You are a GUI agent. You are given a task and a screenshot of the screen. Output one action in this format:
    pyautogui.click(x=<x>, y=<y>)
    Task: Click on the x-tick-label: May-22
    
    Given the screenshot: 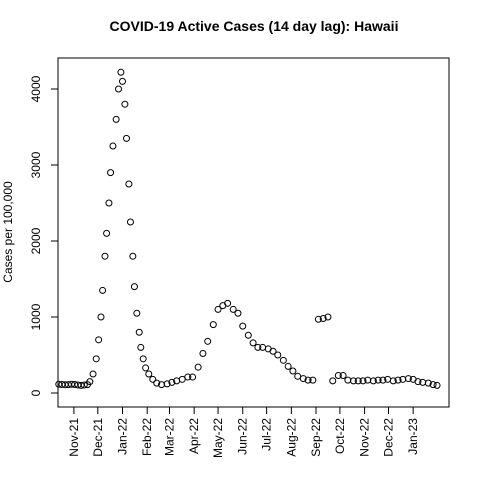 What is the action you would take?
    pyautogui.click(x=218, y=438)
    